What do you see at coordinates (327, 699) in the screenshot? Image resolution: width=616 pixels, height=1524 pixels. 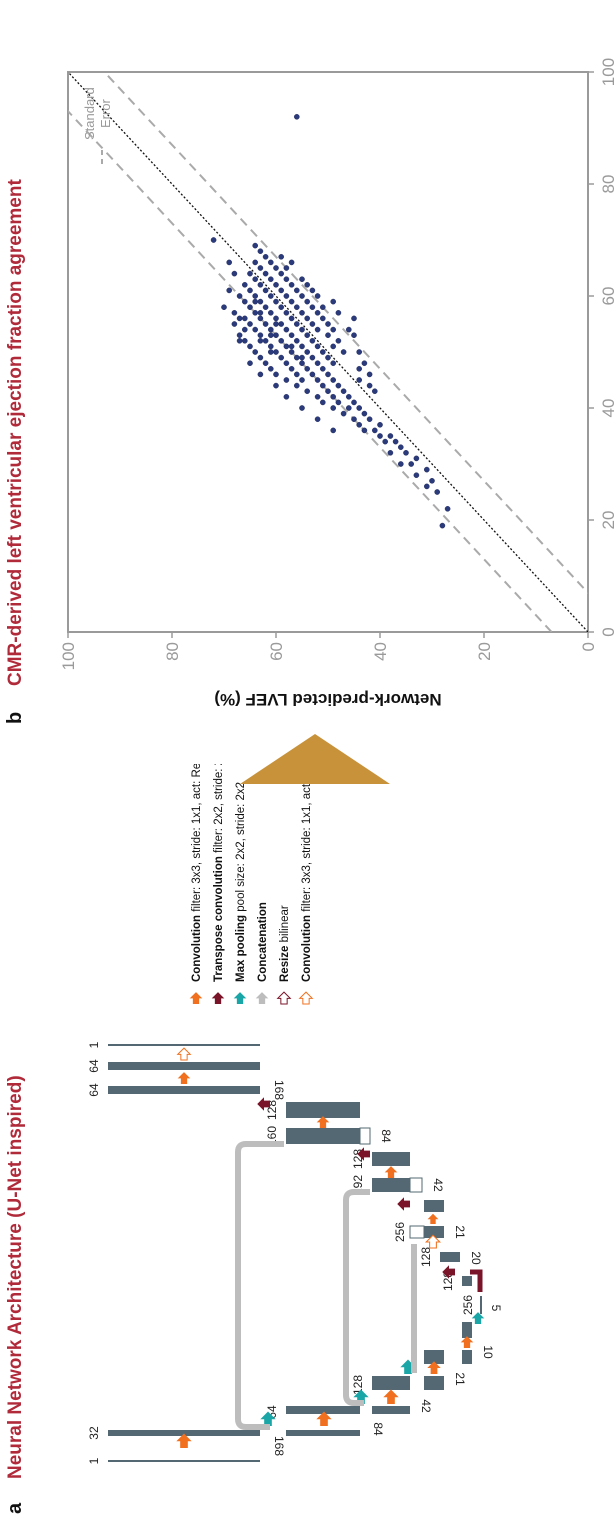 I see `y-axis-label: Network-predicted LVEF (%)` at bounding box center [327, 699].